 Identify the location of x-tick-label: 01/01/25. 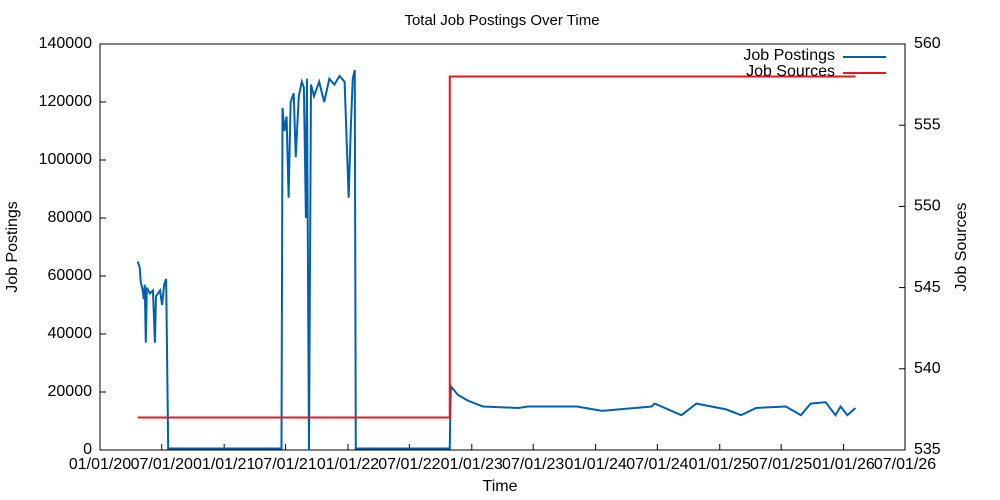
(720, 464).